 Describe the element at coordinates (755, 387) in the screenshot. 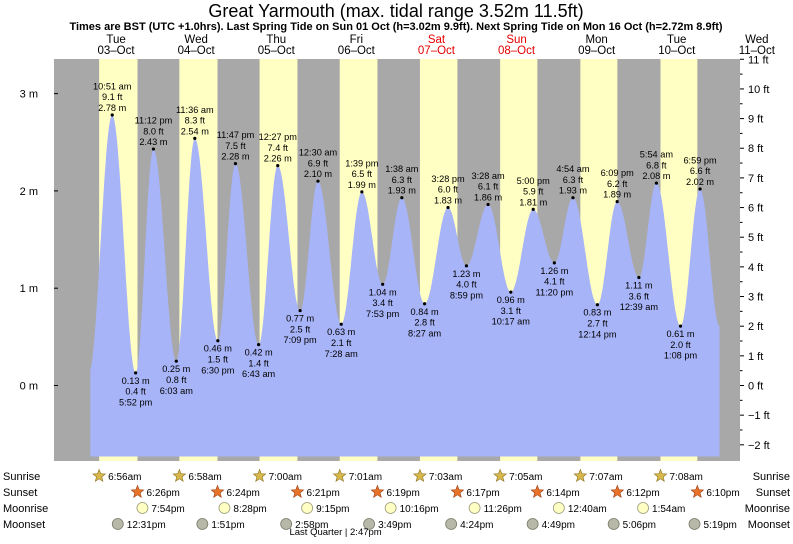

I see `right-axis-label: 0 ft` at that location.